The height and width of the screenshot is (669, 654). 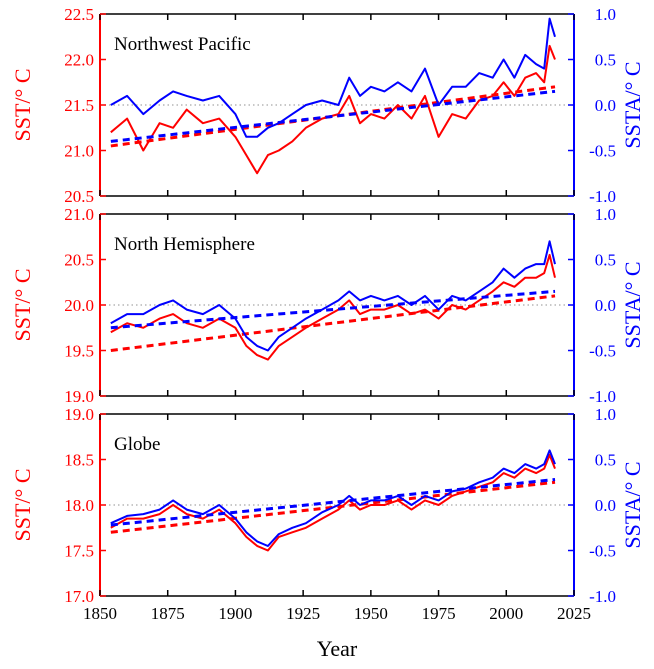 What do you see at coordinates (79, 60) in the screenshot?
I see `y-left-tick-label: 22.0` at bounding box center [79, 60].